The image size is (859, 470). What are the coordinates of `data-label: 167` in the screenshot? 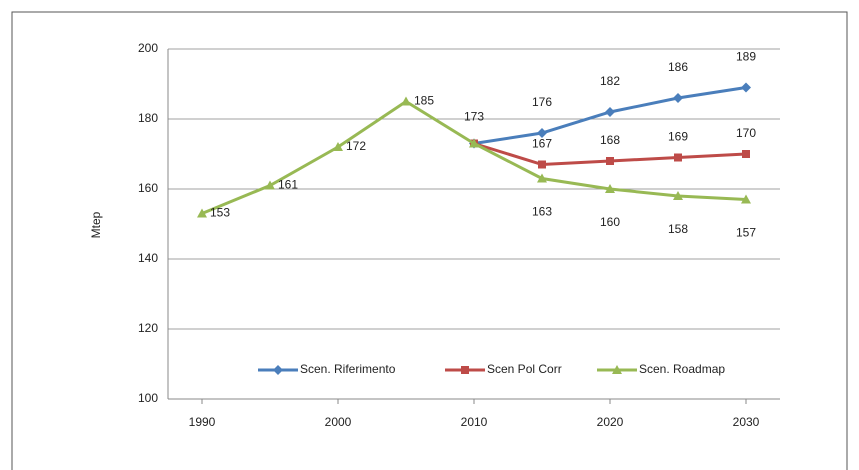 It's located at (542, 144).